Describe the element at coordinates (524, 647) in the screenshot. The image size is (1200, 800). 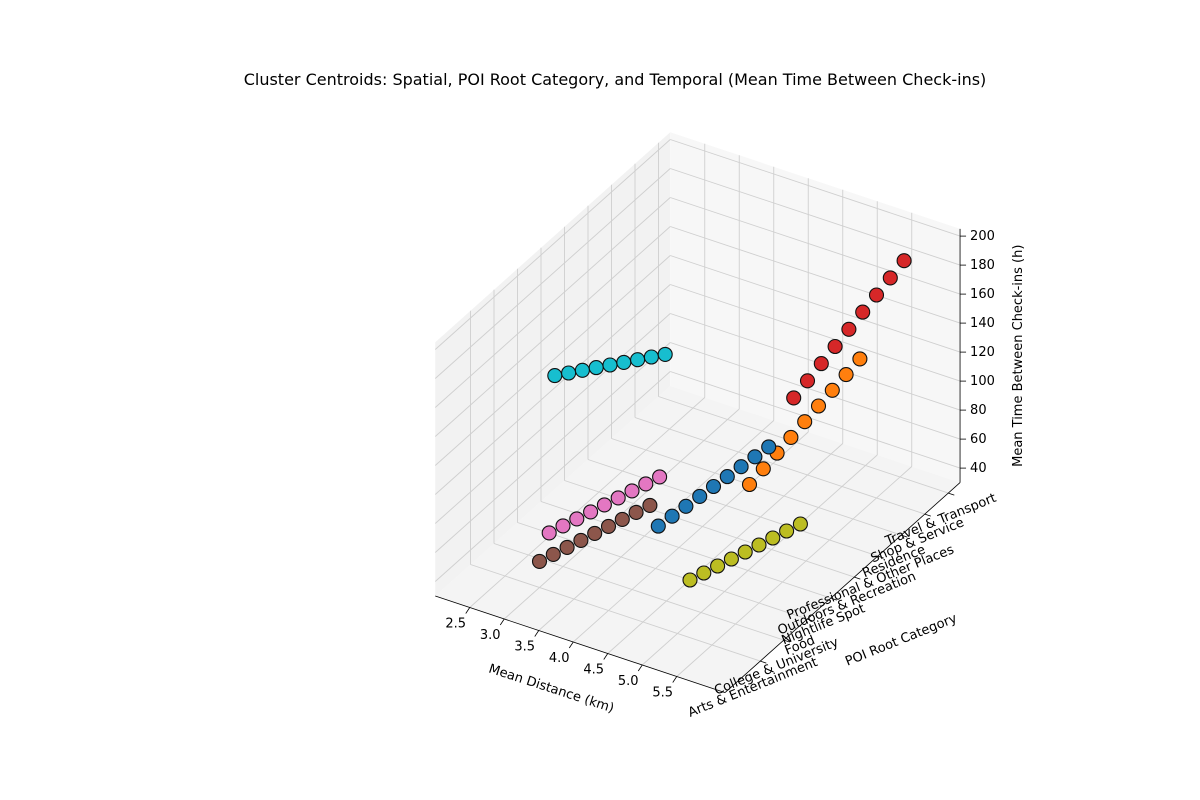
I see `x-tick-label: 3.5` at that location.